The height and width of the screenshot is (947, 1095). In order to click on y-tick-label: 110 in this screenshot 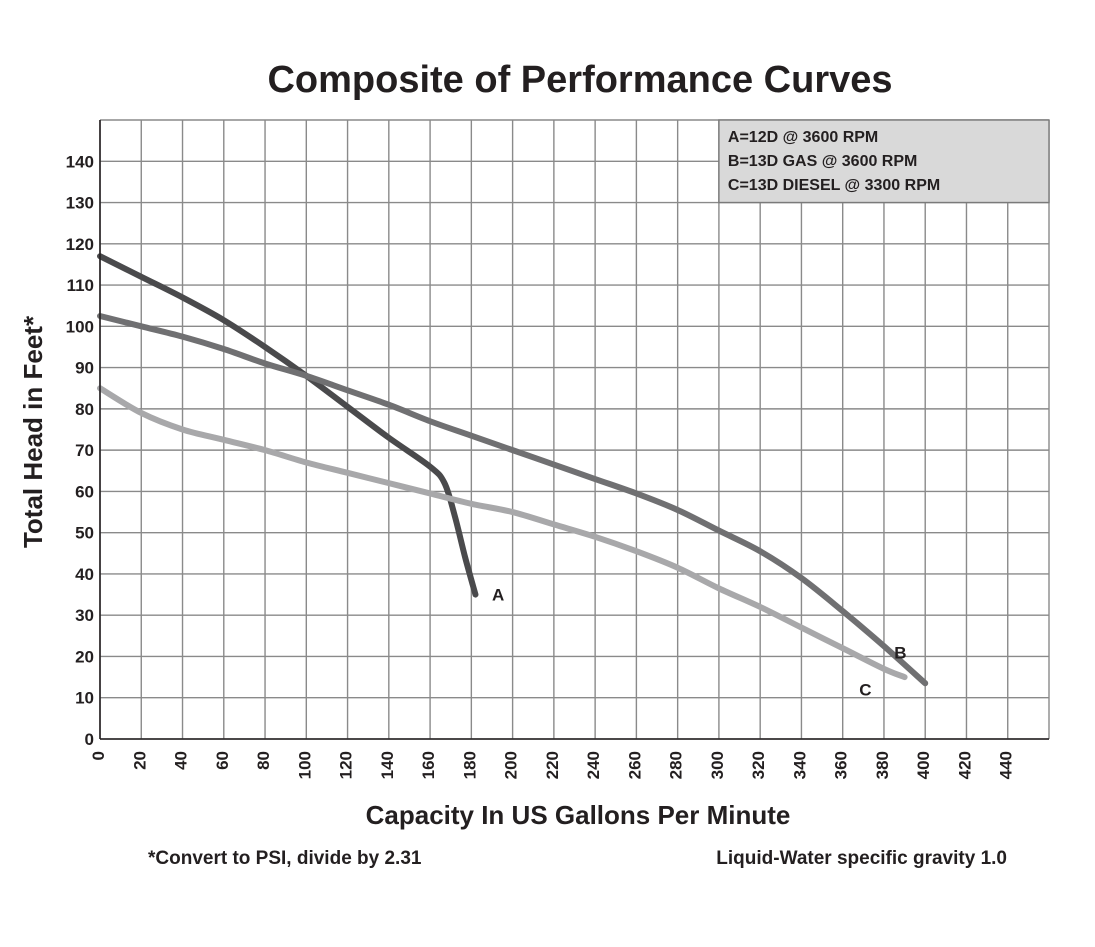, I will do `click(80, 285)`.